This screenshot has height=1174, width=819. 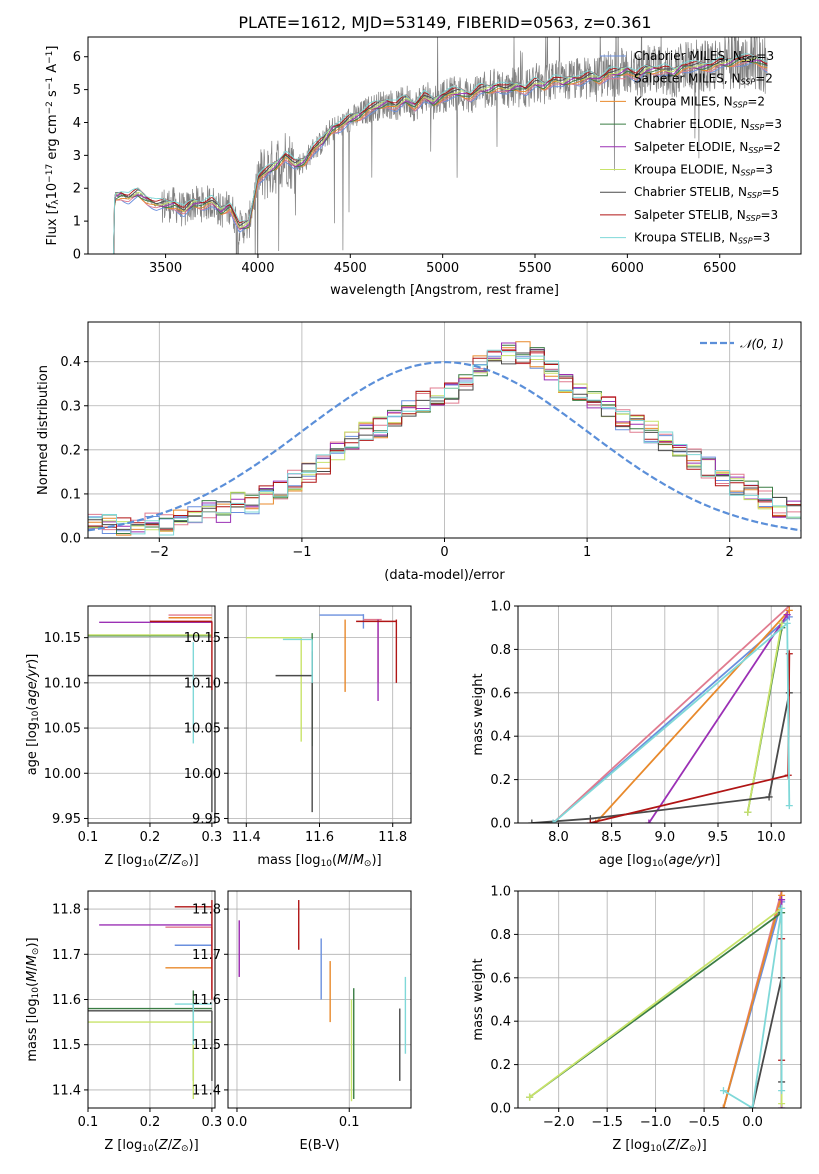 What do you see at coordinates (687, 170) in the screenshot?
I see `legend-label-base: Kroupa ELODIE, N` at bounding box center [687, 170].